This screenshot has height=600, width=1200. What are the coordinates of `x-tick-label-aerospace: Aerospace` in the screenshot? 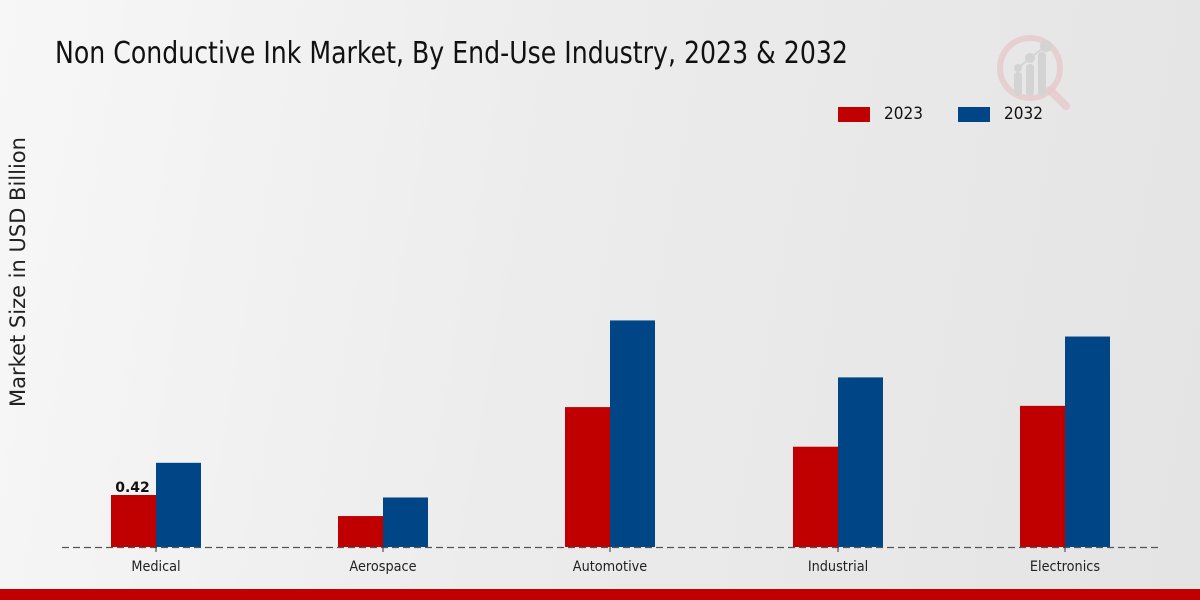 It's located at (382, 568).